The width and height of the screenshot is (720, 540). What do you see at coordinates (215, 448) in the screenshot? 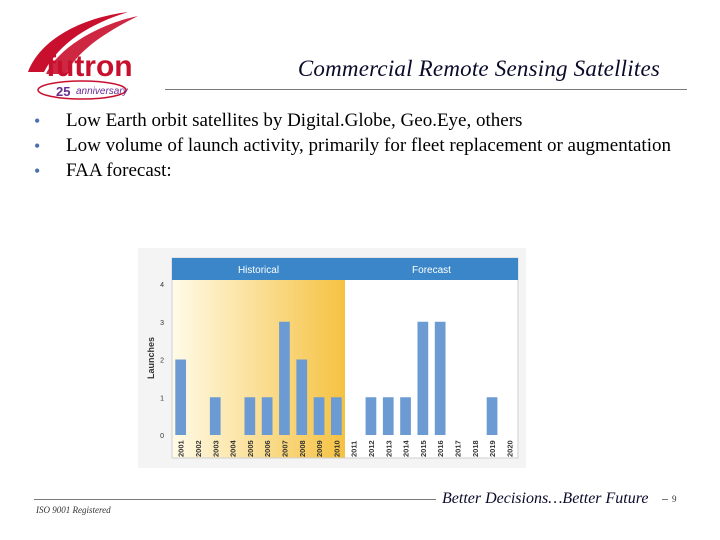
I see `x-tick-label: 2003` at bounding box center [215, 448].